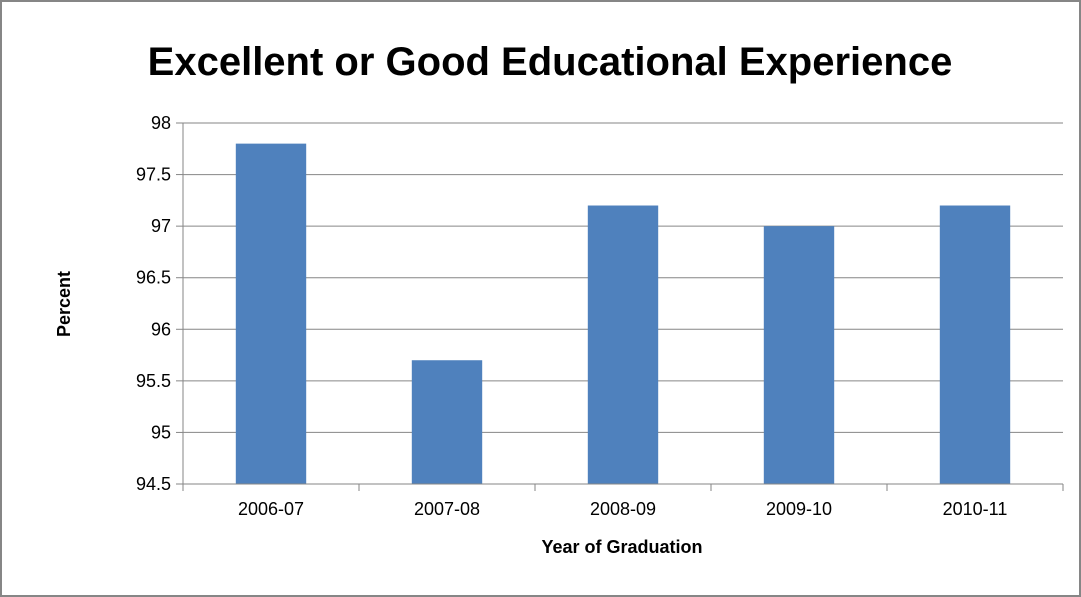 This screenshot has width=1081, height=597. I want to click on x-tick-label: 2009-10, so click(799, 509).